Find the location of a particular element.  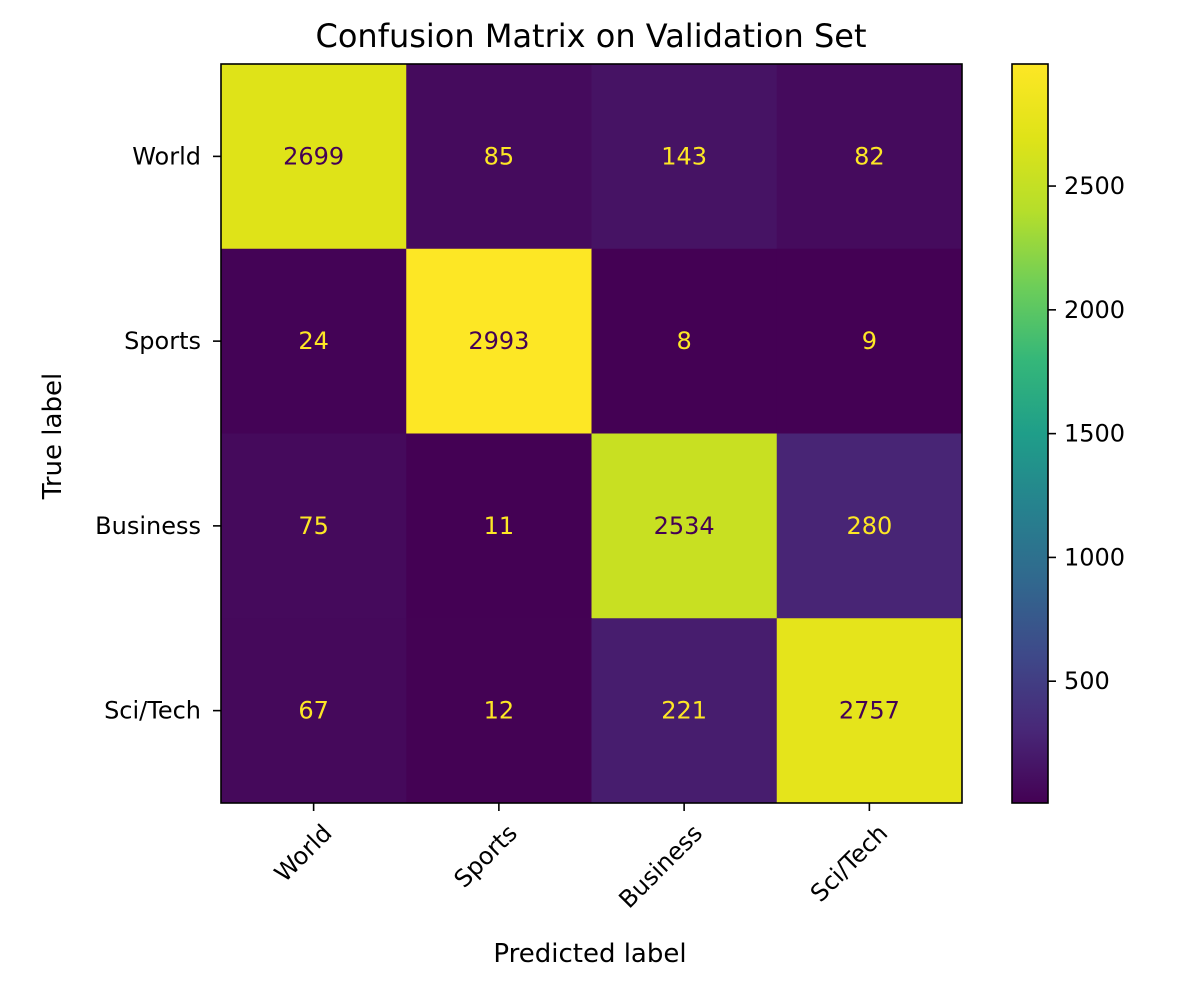

y-tick-label: Sci/Tech is located at coordinates (152, 711).